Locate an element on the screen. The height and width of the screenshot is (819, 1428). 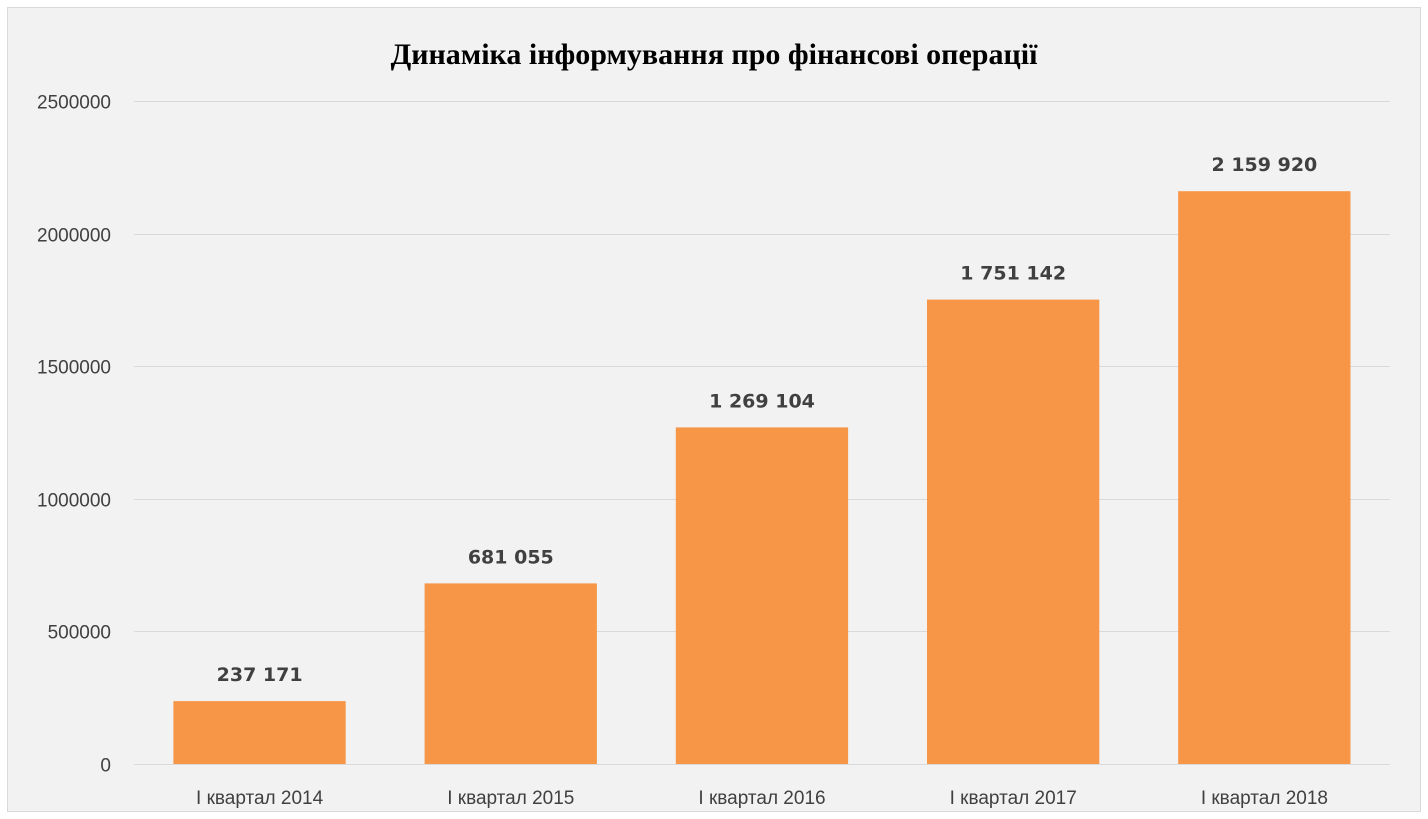
y-tick-label-2: 1000000 is located at coordinates (74, 501).